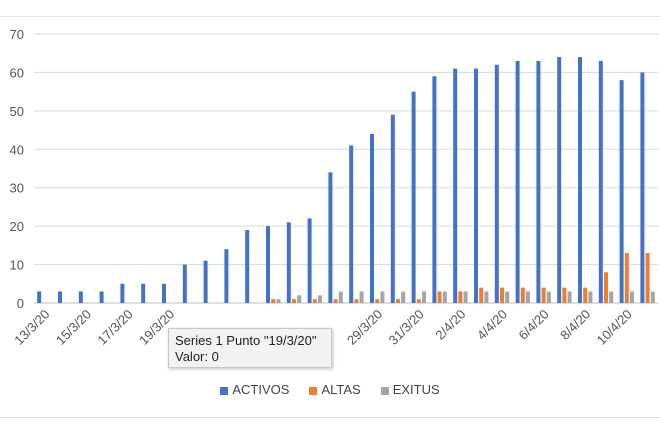  Describe the element at coordinates (652, 297) in the screenshot. I see `bar-exitus-11/4/20` at that location.